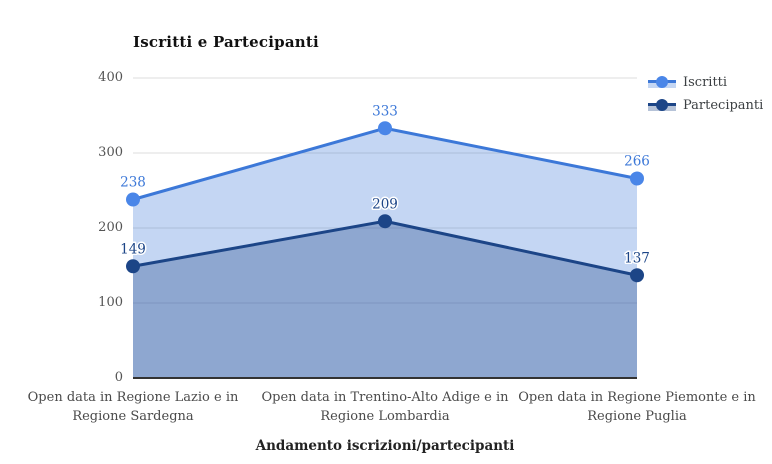 The width and height of the screenshot is (772, 464). What do you see at coordinates (110, 77) in the screenshot?
I see `y-tick-label: 400` at bounding box center [110, 77].